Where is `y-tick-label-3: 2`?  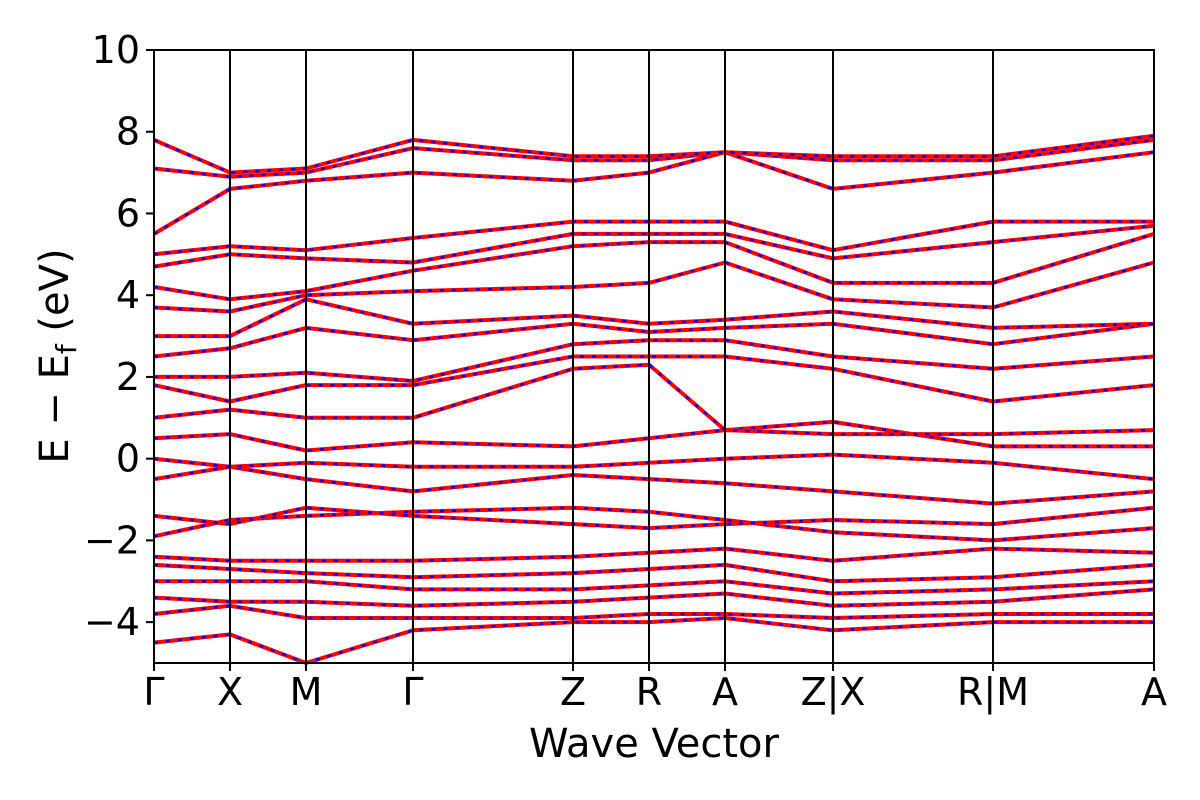
y-tick-label-3: 2 is located at coordinates (128, 377).